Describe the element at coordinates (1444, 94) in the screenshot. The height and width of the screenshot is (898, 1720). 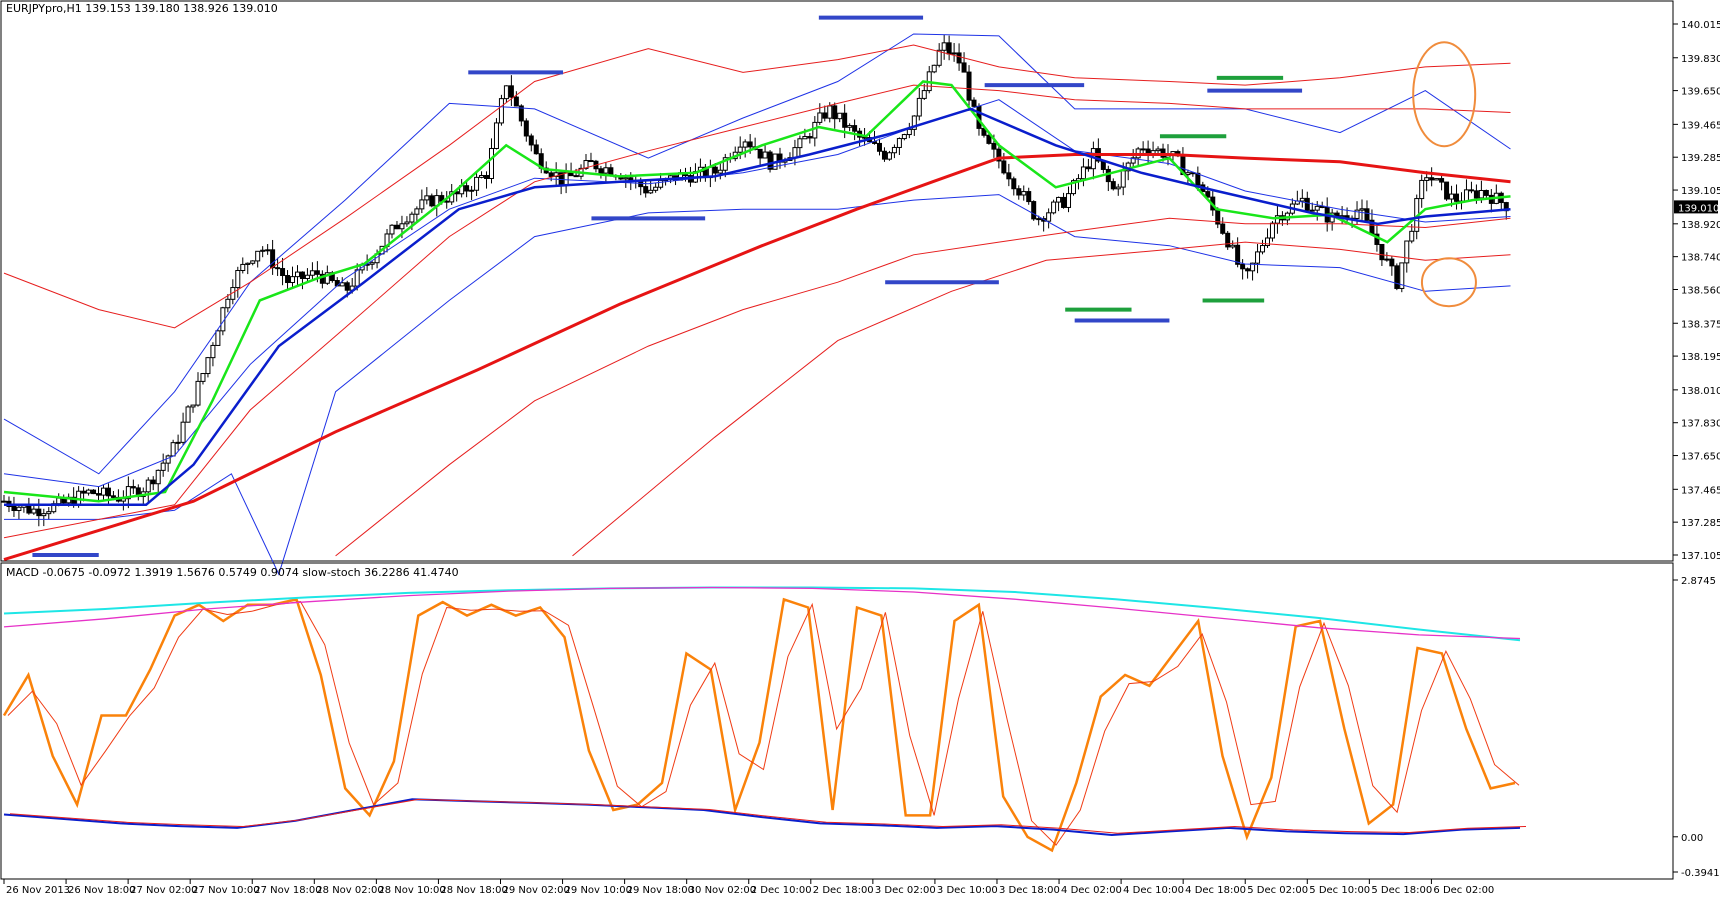
I see `annotation-ellipse-upper` at that location.